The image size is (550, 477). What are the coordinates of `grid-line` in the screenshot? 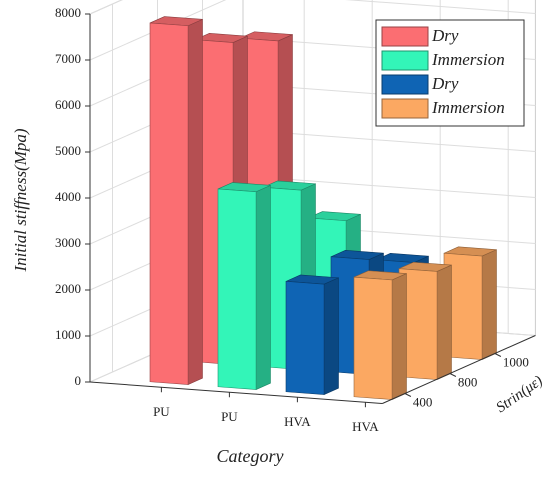 It's located at (312, 30).